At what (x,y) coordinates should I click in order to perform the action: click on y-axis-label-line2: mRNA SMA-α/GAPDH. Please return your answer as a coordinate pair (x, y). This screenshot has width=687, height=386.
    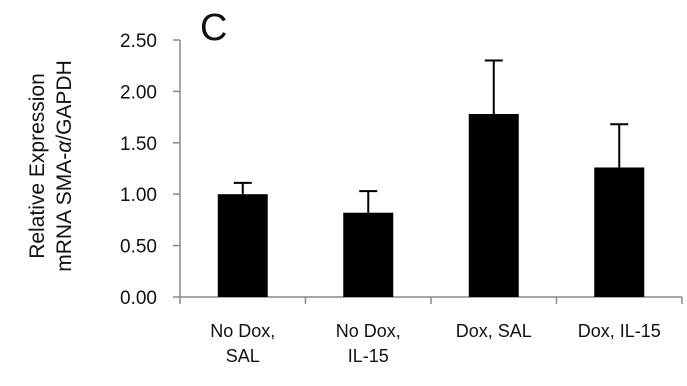
    Looking at the image, I should click on (64, 166).